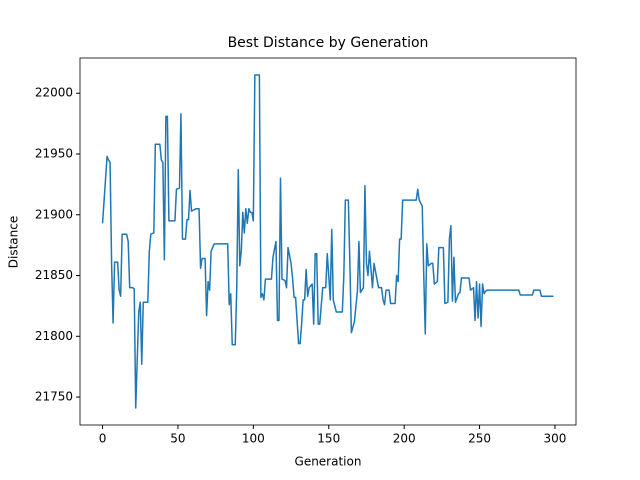 Image resolution: width=640 pixels, height=480 pixels. I want to click on x-axis-label: Generation, so click(328, 462).